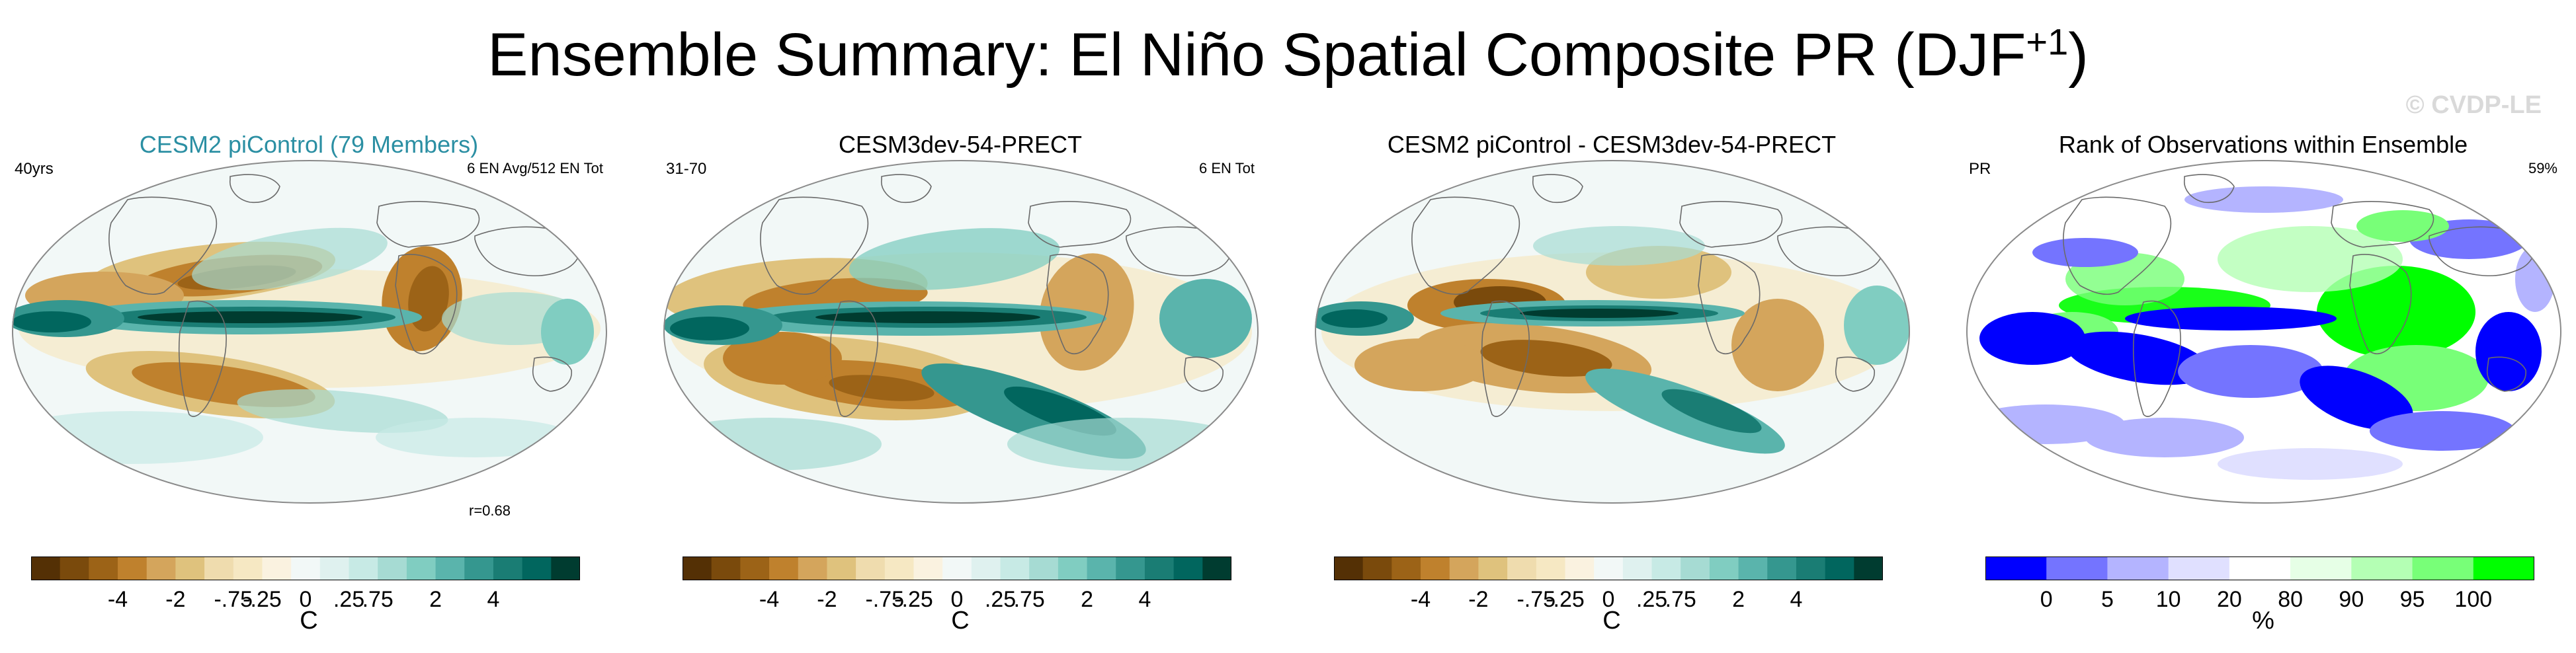 The width and height of the screenshot is (2576, 653). Describe the element at coordinates (827, 599) in the screenshot. I see `colorbar-tick-label: -2` at that location.